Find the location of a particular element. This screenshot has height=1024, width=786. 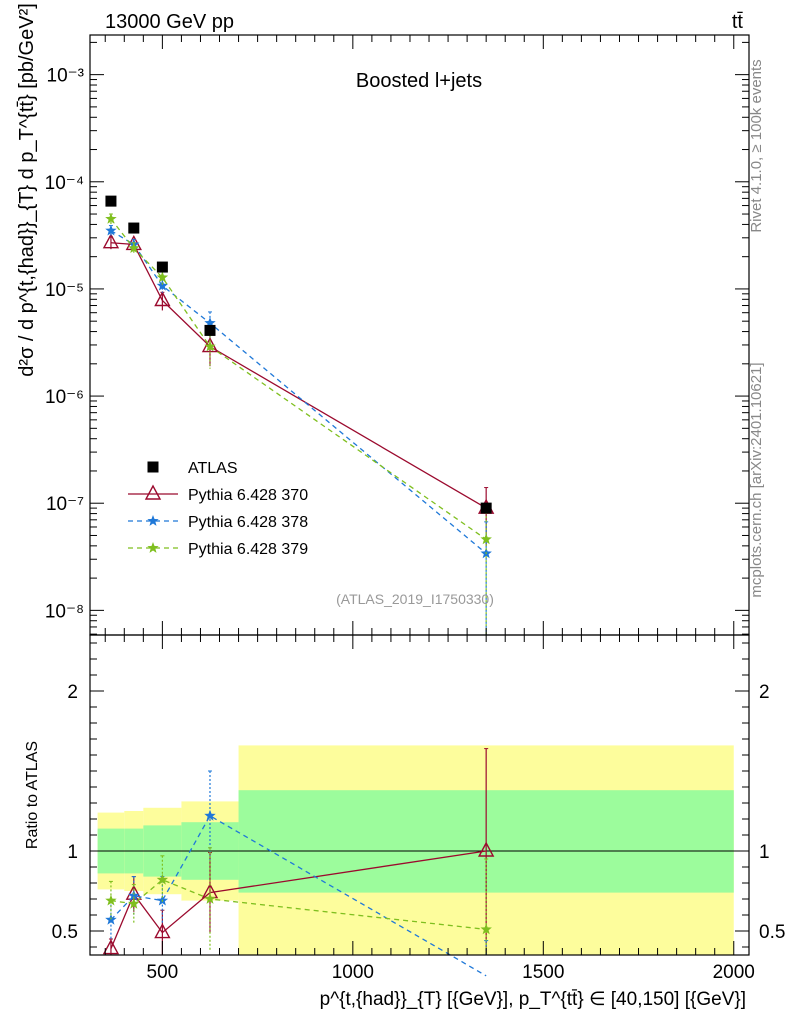

energy-label: 13000 GeV pp is located at coordinates (169, 22).